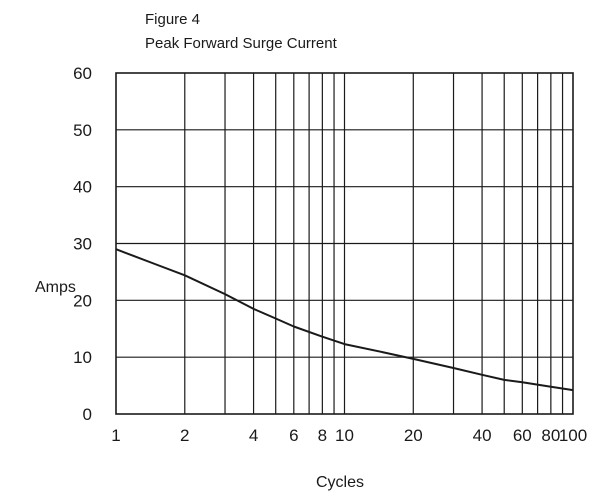  Describe the element at coordinates (550, 435) in the screenshot. I see `x-tick-label: 80` at that location.